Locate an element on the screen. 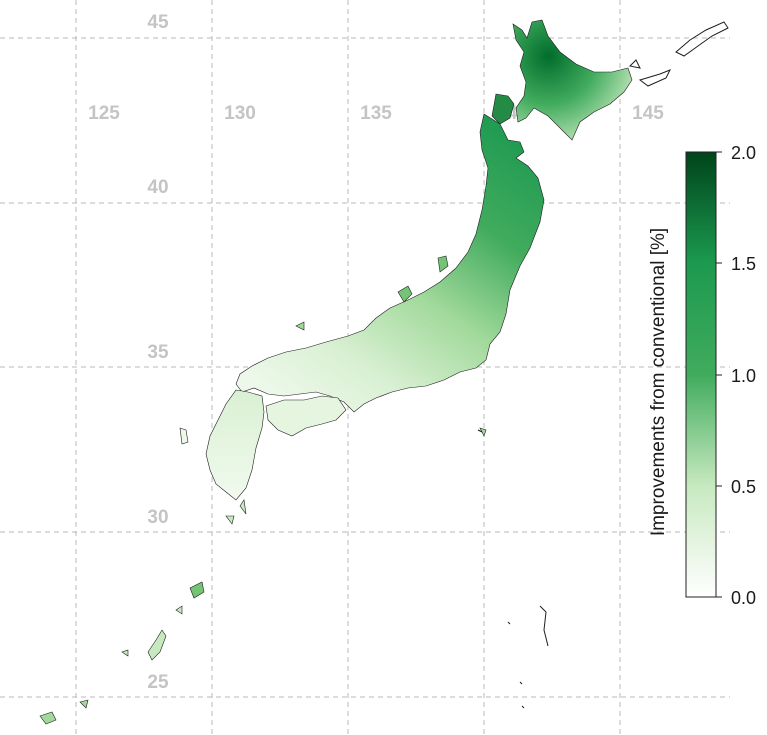  lat-label-35: 35 is located at coordinates (158, 352).